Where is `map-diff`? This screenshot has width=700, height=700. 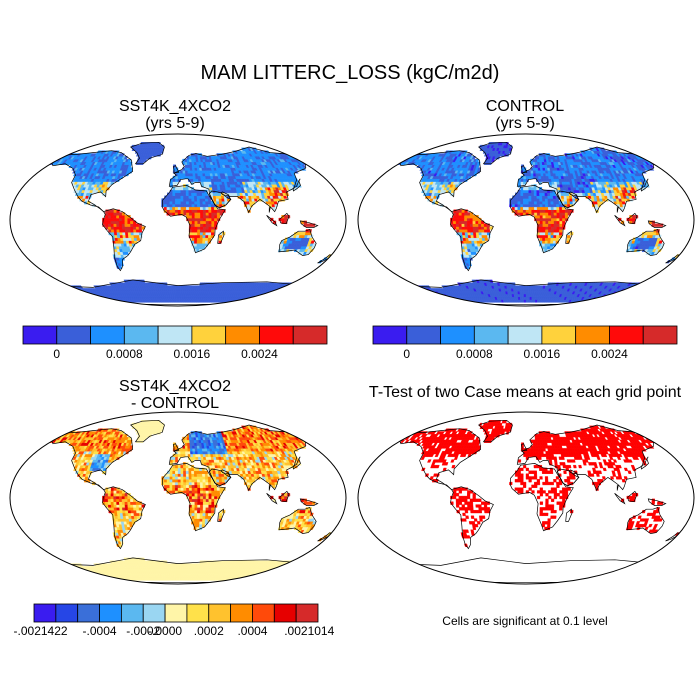
map-diff is located at coordinates (178, 498).